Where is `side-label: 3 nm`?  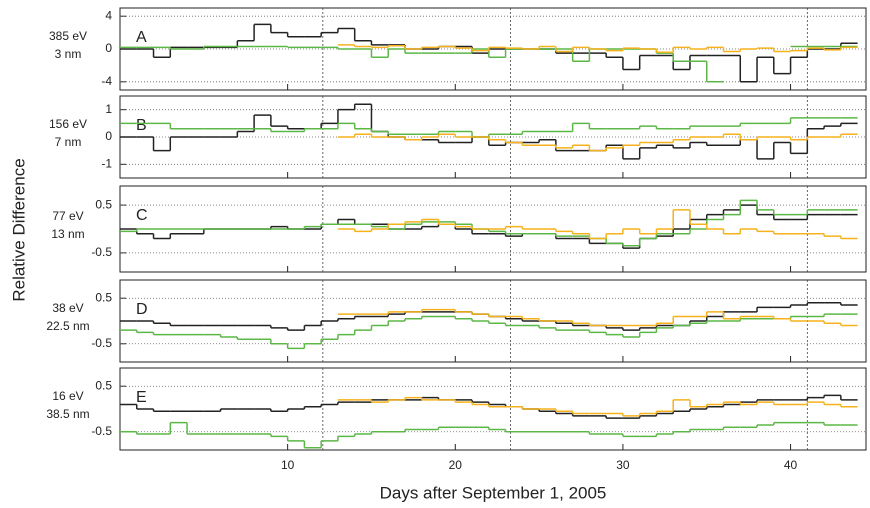
side-label: 3 nm is located at coordinates (68, 54).